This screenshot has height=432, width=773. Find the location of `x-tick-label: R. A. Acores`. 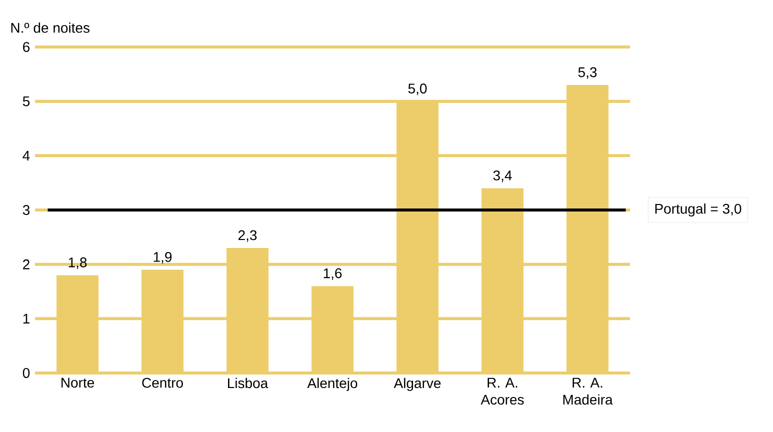

x-tick-label: R. A. Acores is located at coordinates (502, 391).